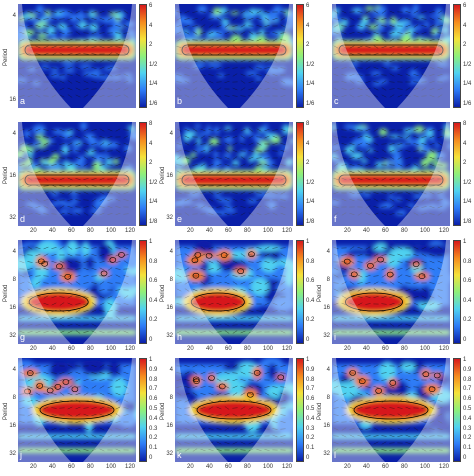  Describe the element at coordinates (153, 183) in the screenshot. I see `colorbar-tick-label: 1/2` at that location.